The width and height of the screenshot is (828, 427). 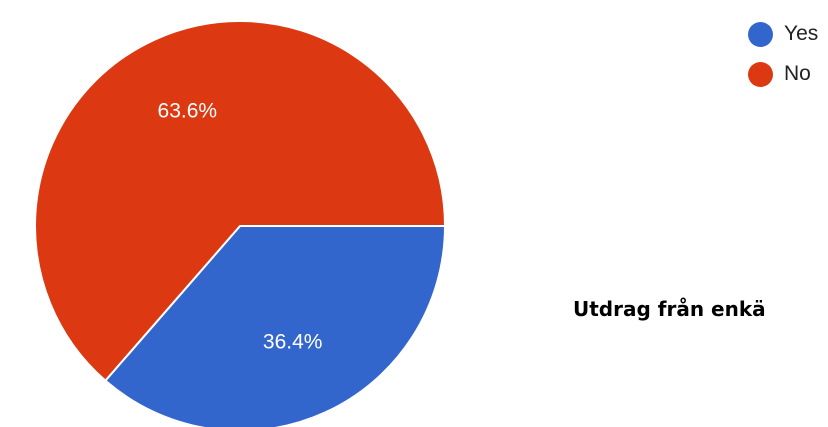 What do you see at coordinates (801, 33) in the screenshot?
I see `legend-label-yes: Yes` at bounding box center [801, 33].